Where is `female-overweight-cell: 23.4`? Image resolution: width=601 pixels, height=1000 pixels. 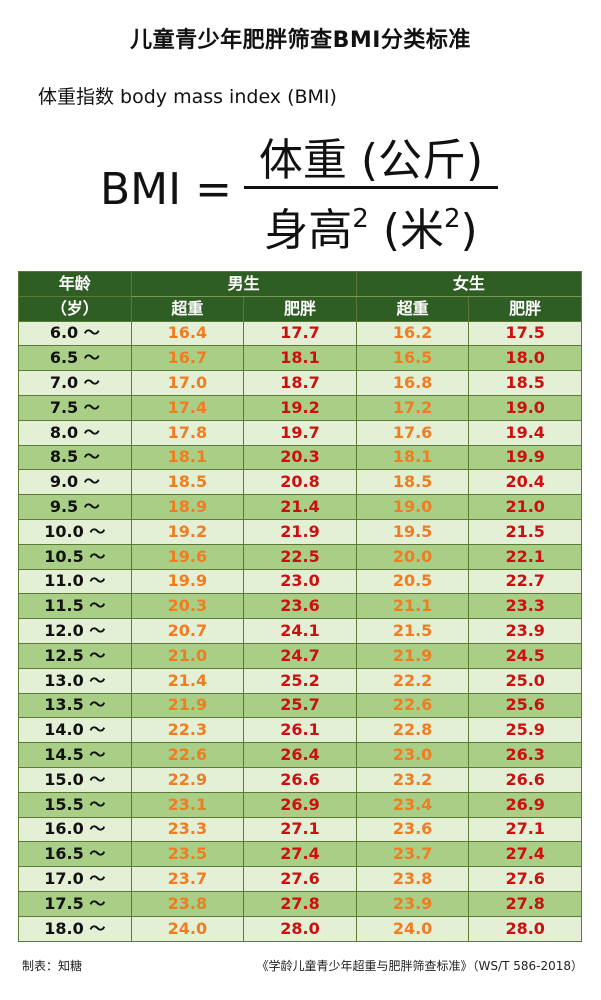 female-overweight-cell: 23.4 is located at coordinates (412, 804).